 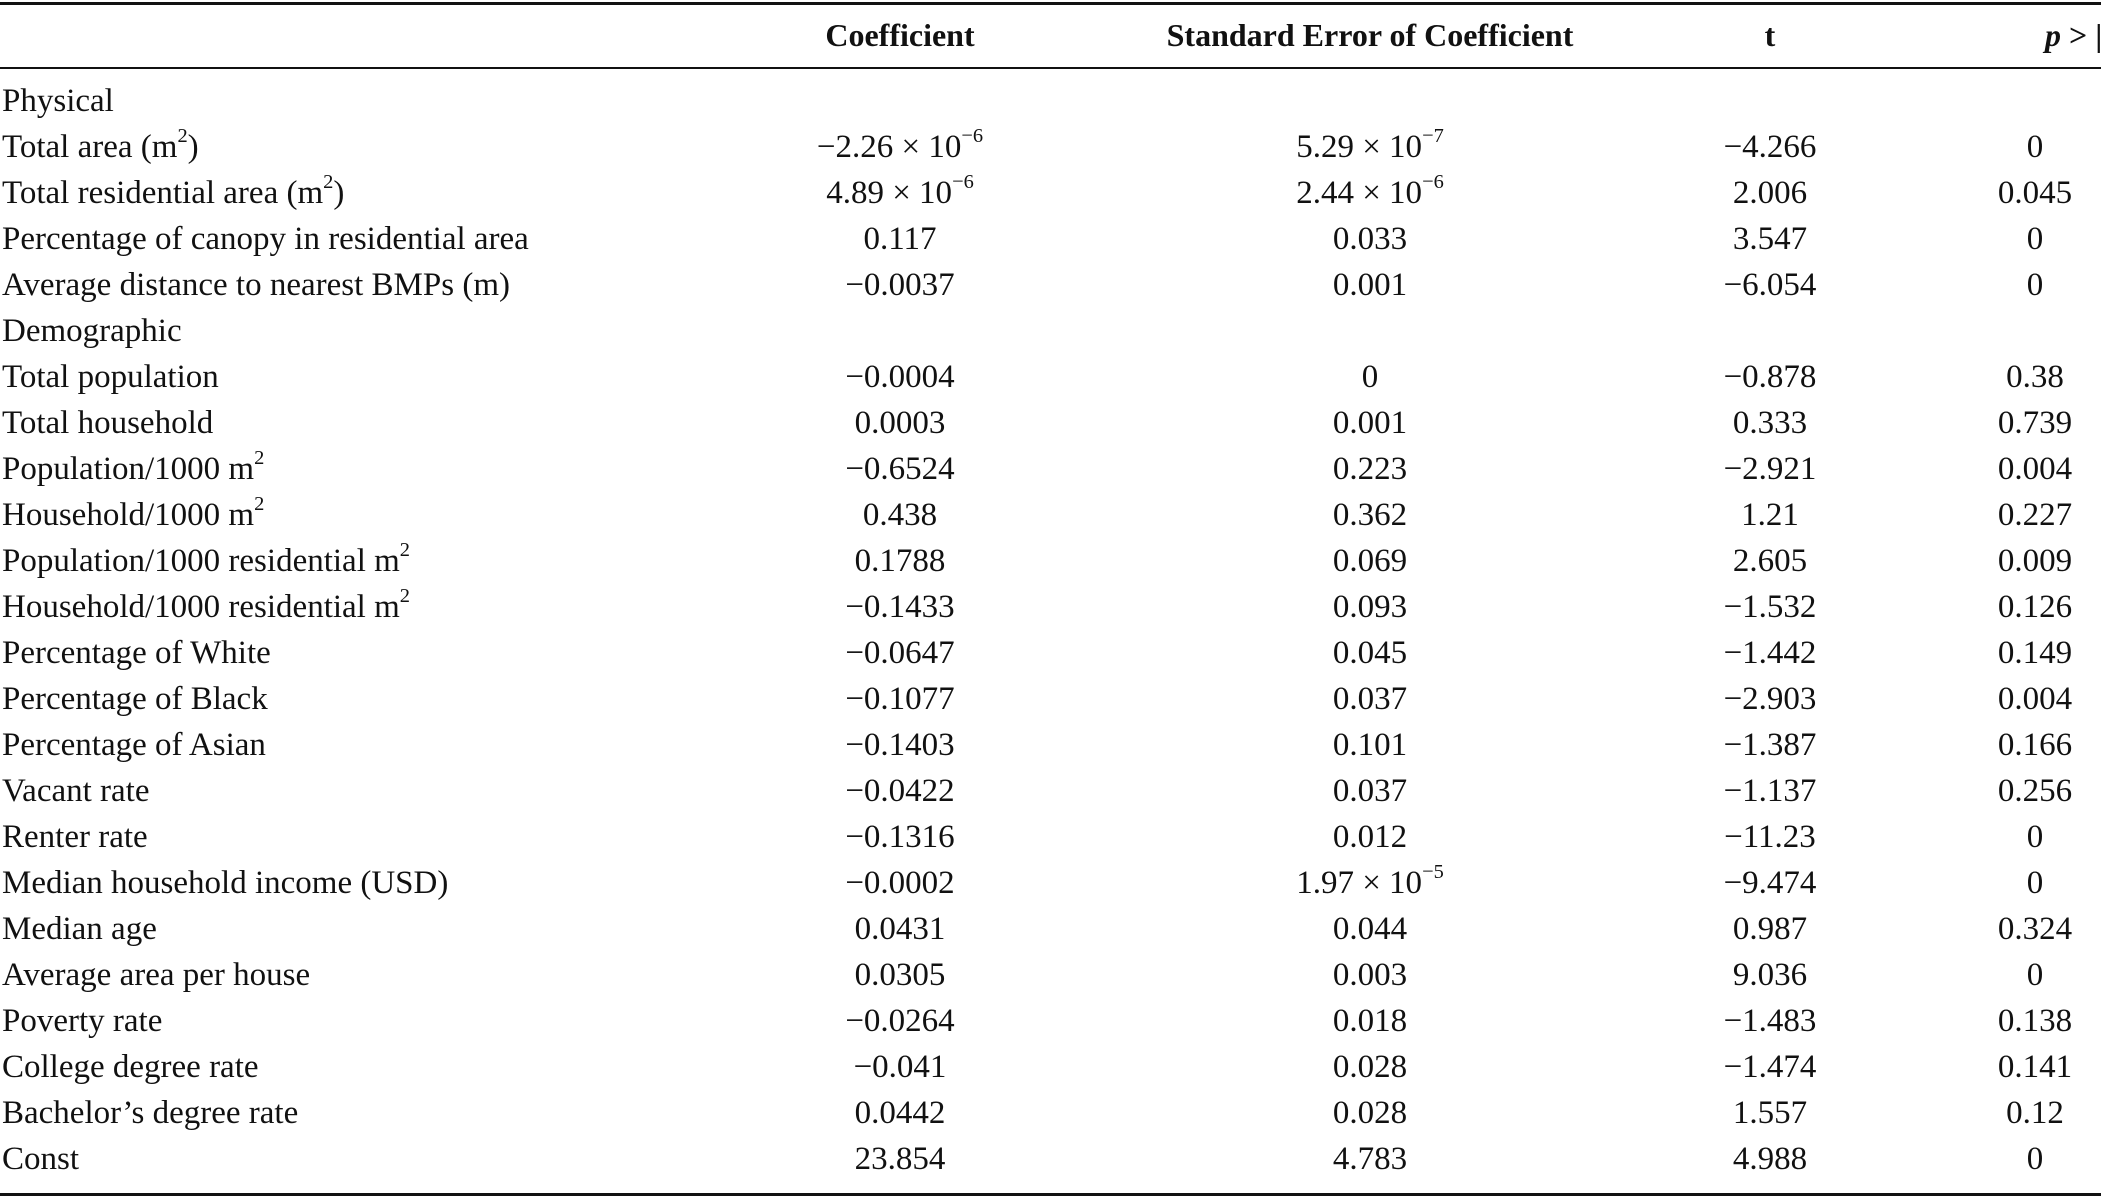 I want to click on coefficient-cell-coef: 0.1788, so click(x=900, y=561).